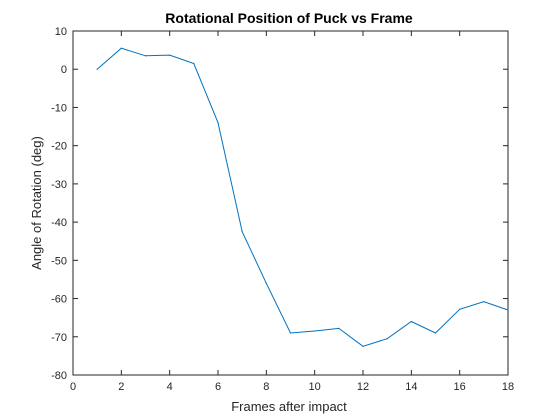 This screenshot has height=420, width=560. I want to click on x-tick-label: 14, so click(411, 387).